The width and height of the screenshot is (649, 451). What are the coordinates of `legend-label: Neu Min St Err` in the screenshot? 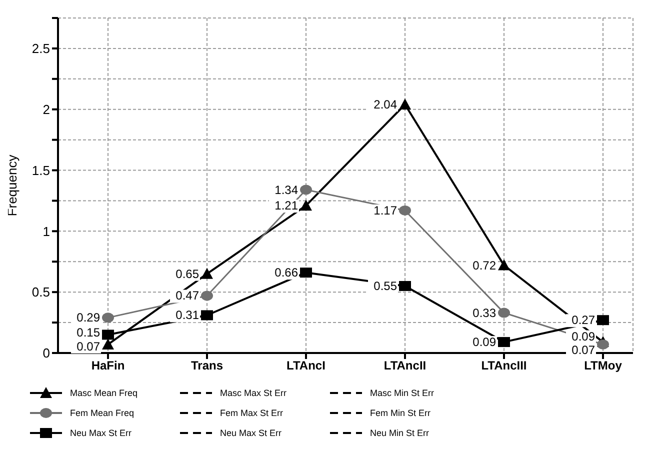 It's located at (400, 433).